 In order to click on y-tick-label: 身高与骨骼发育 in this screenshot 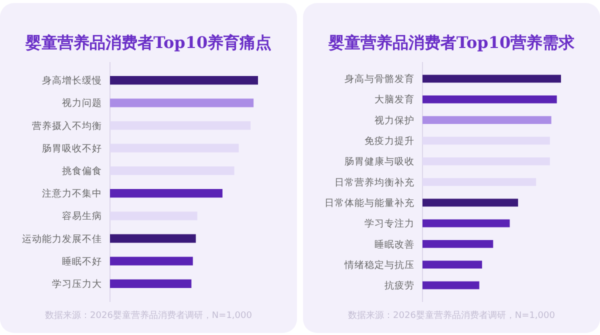, I will do `click(379, 79)`.